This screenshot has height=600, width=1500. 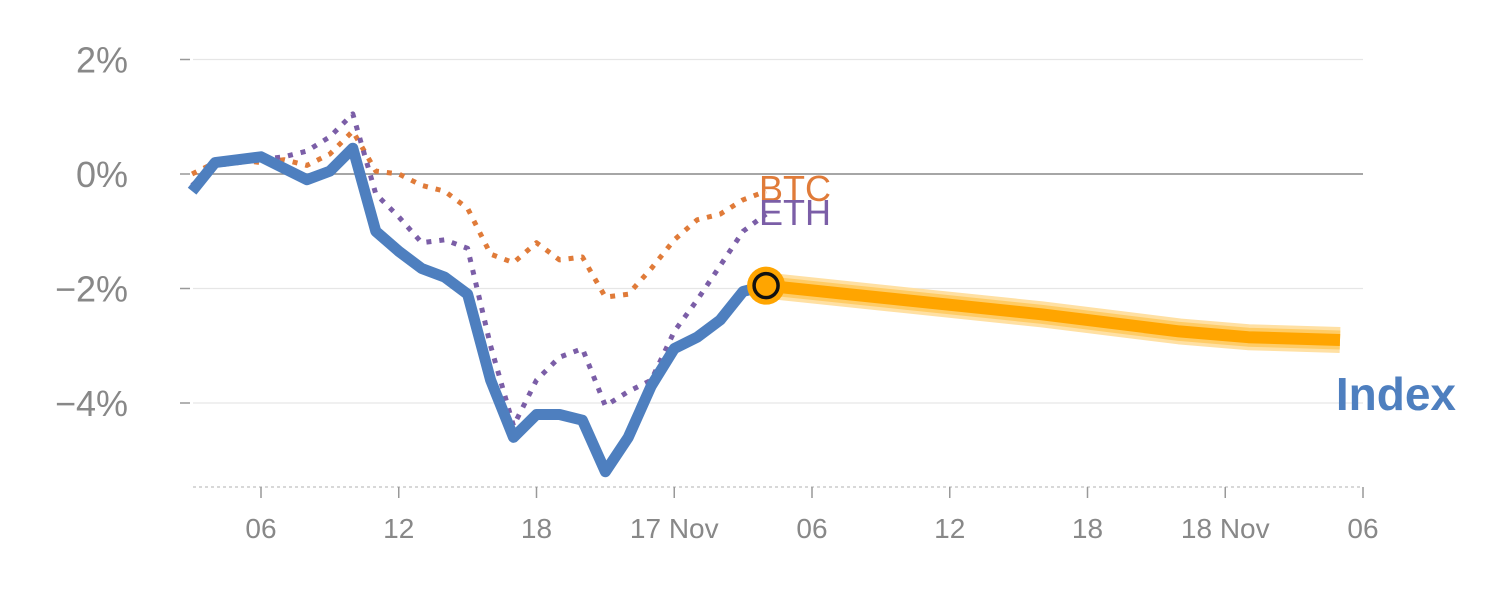 I want to click on x-tick-label: 17 Nov, so click(x=674, y=528).